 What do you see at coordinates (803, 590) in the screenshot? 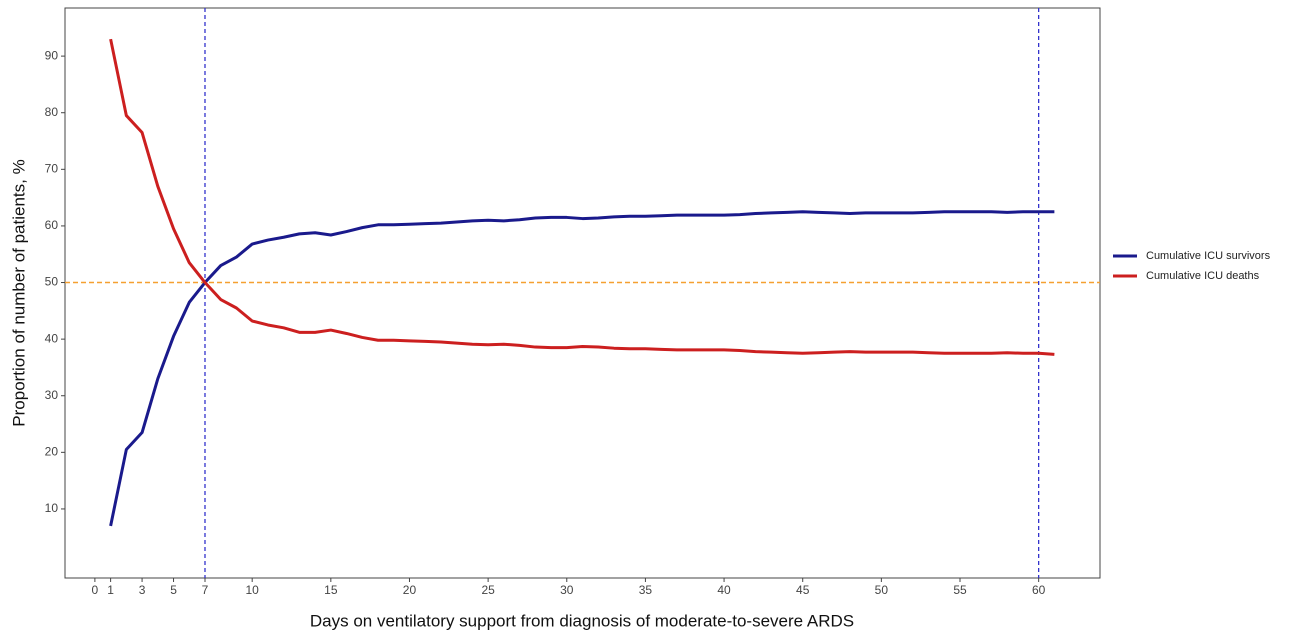
I see `x-tick-label: 45` at bounding box center [803, 590].